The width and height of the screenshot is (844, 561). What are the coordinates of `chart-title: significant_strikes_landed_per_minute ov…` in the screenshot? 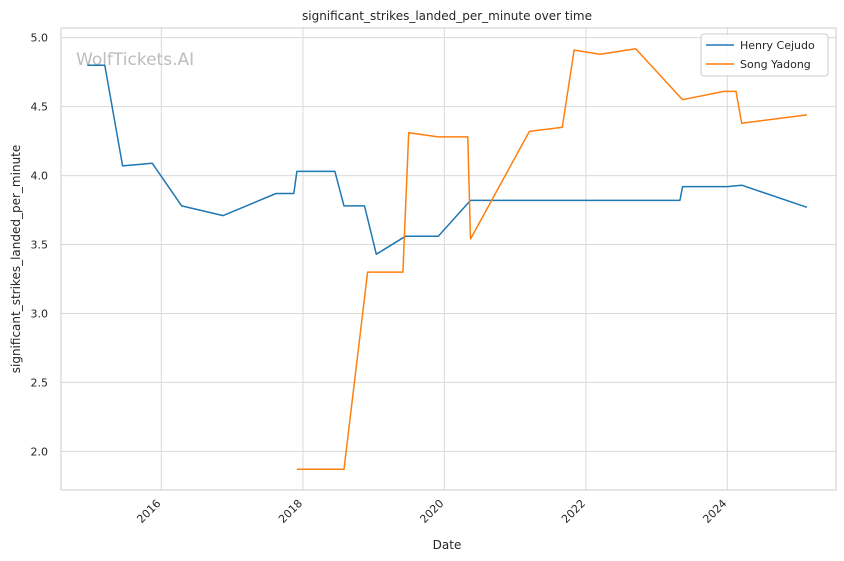 It's located at (447, 16).